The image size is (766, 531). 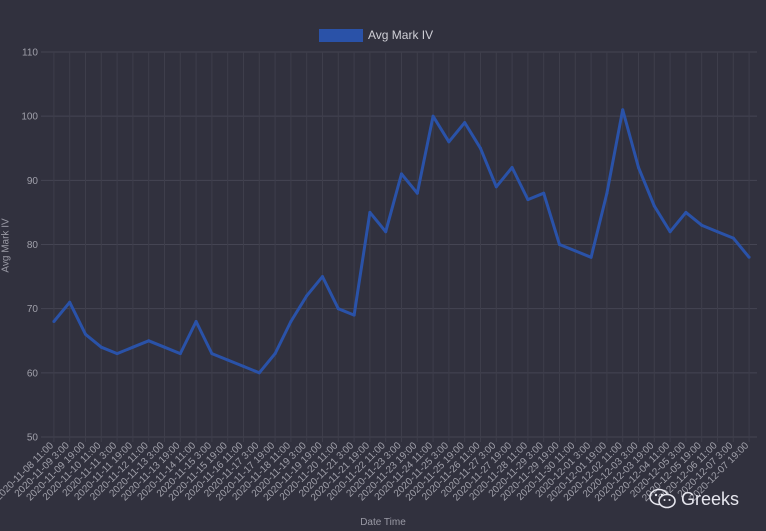 What do you see at coordinates (33, 373) in the screenshot?
I see `y-tick-label: 60` at bounding box center [33, 373].